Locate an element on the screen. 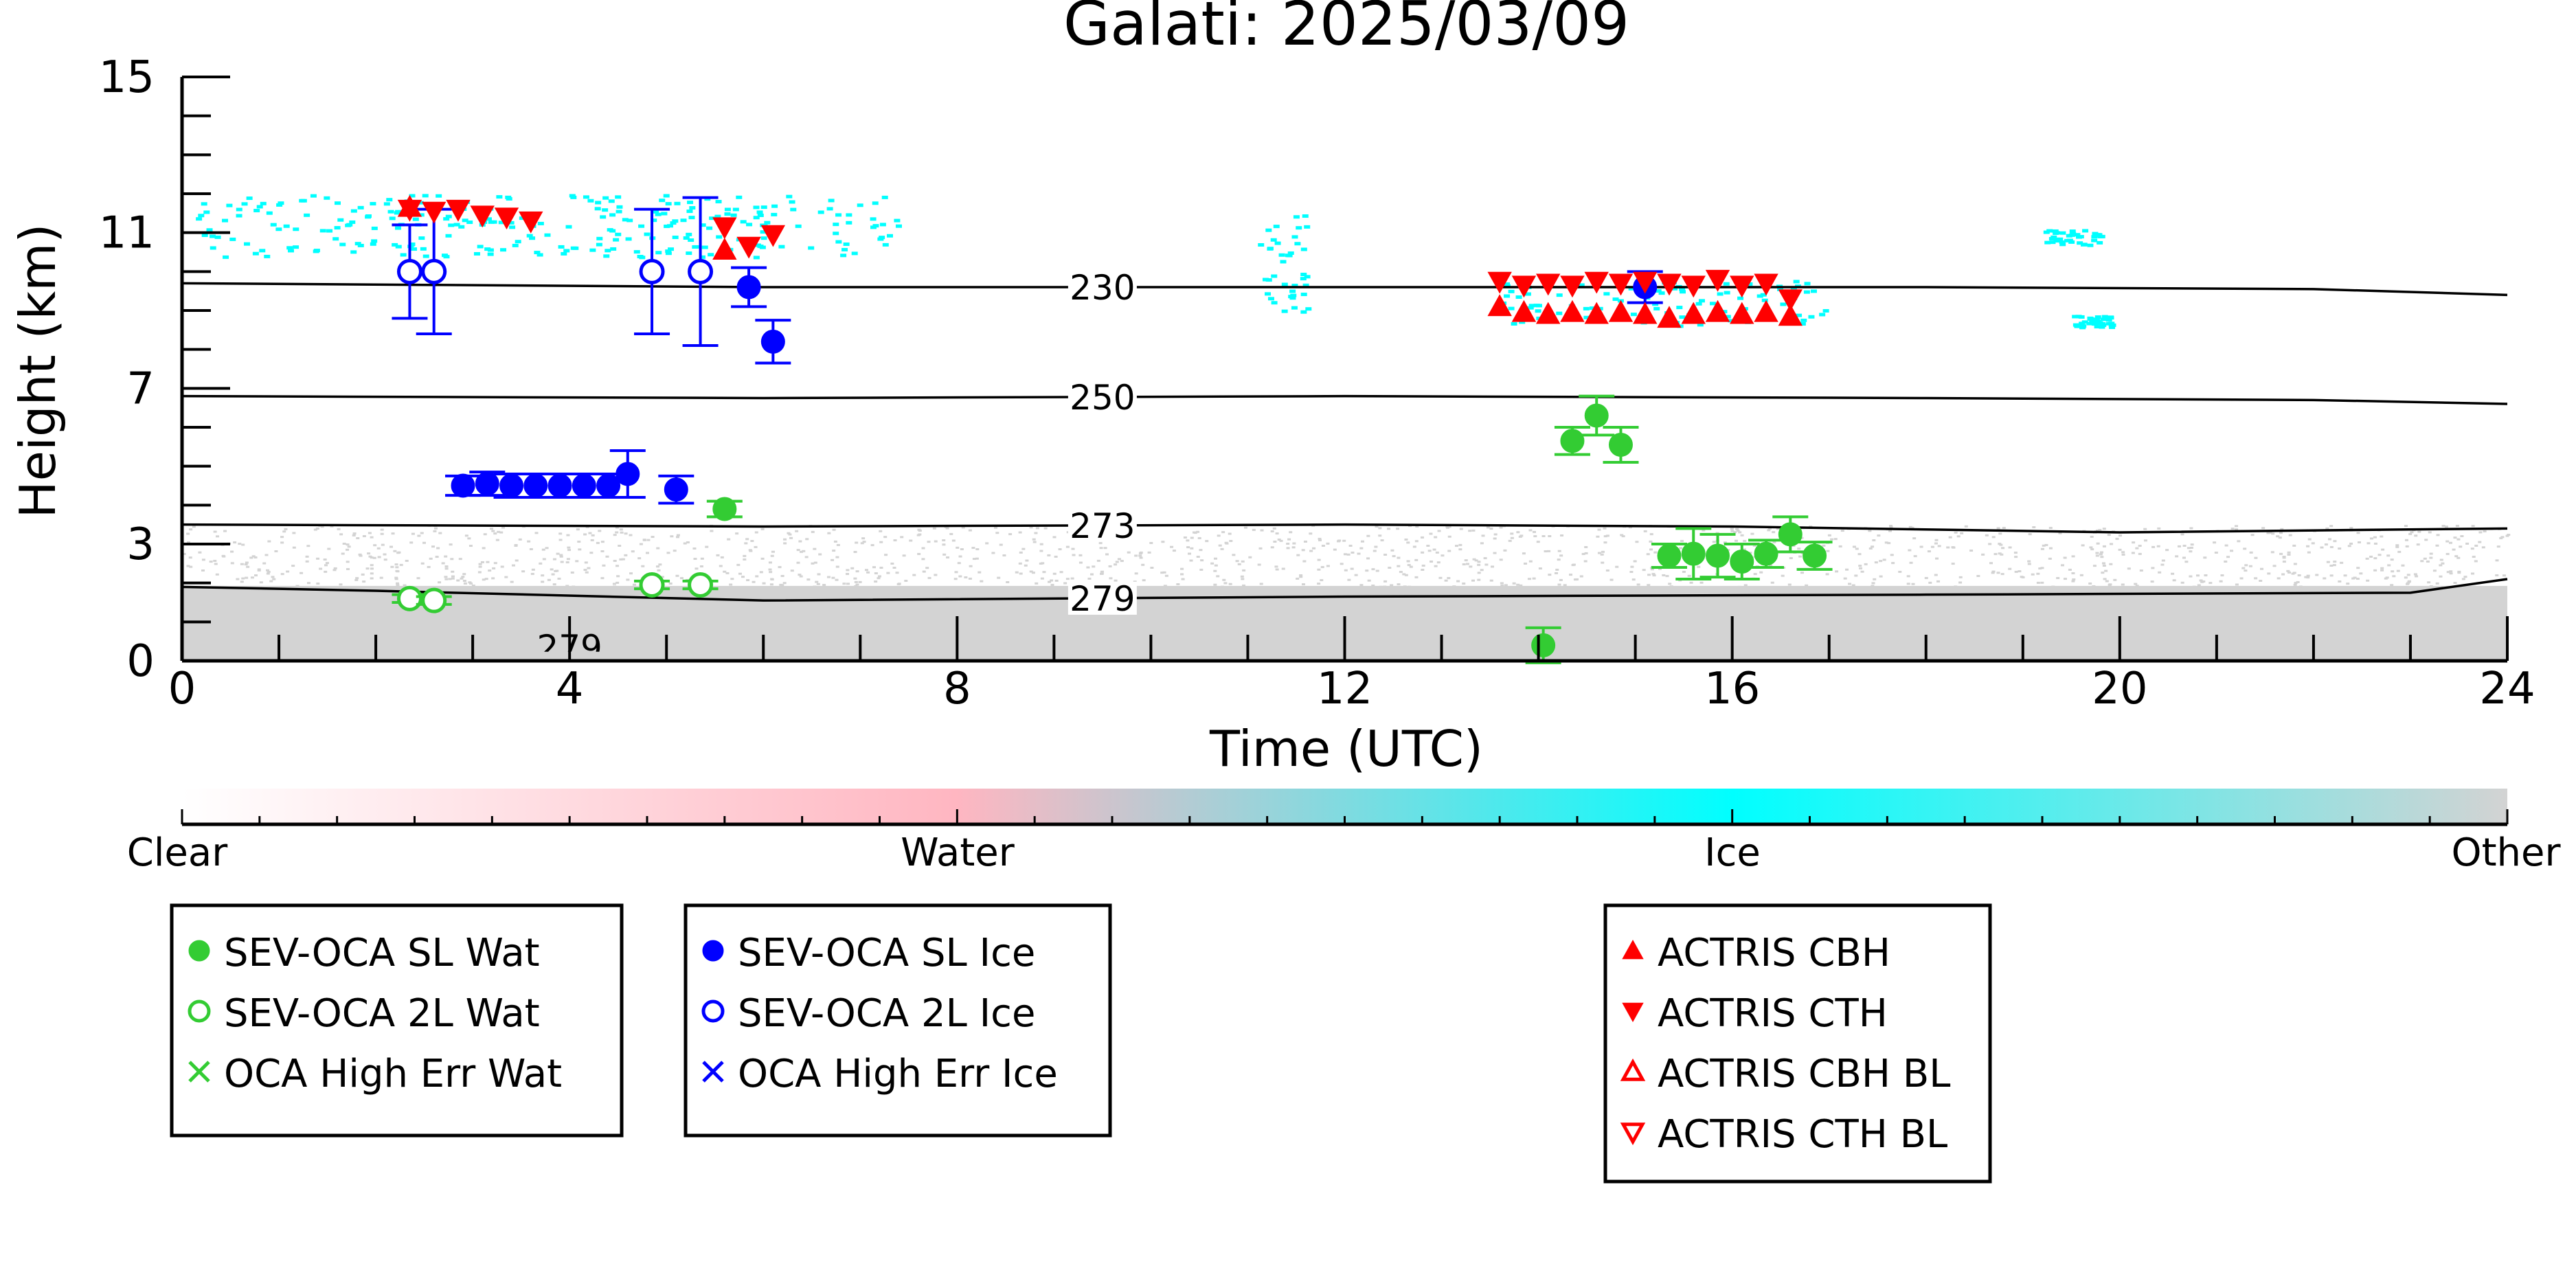 This screenshot has height=1288, width=2576. isotherm-label-gap is located at coordinates (1102, 525).